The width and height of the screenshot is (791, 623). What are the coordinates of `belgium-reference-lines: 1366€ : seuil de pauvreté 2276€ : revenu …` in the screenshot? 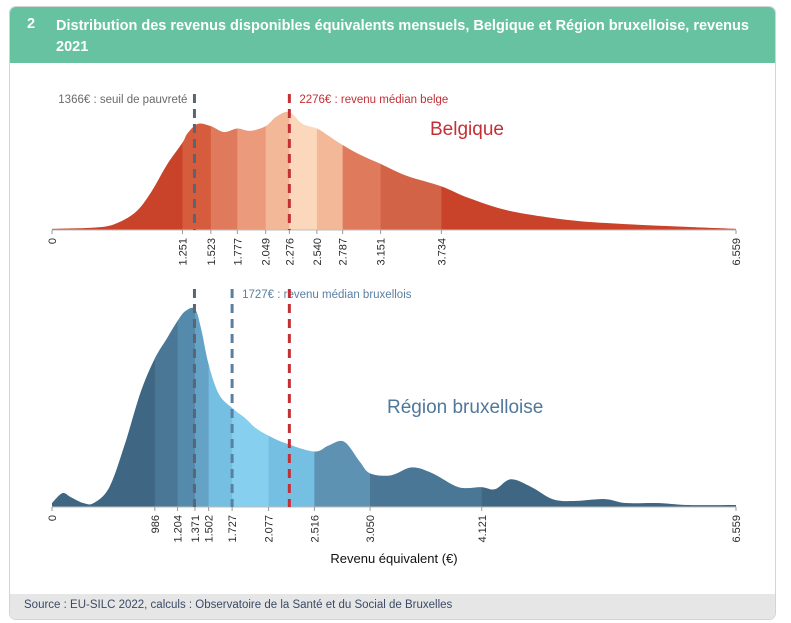 It's located at (253, 162).